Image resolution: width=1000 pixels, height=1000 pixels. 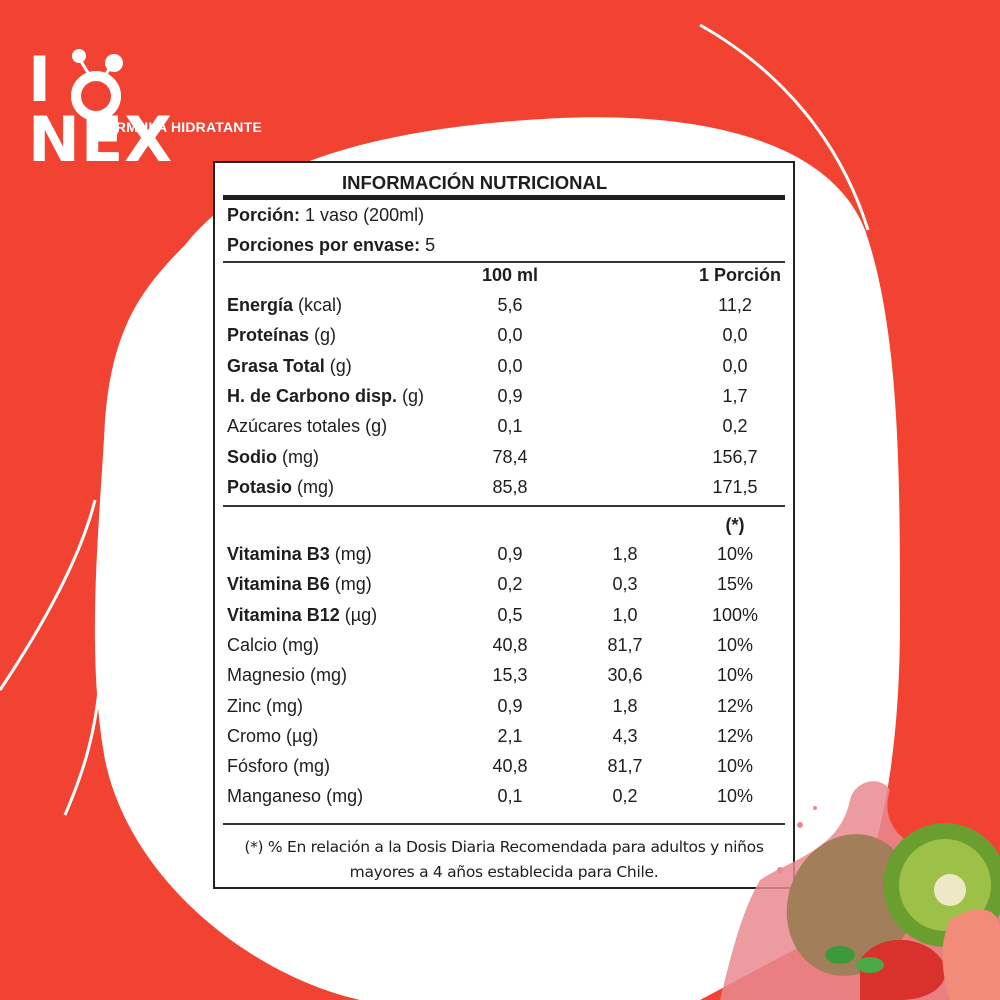 I want to click on nutrient-row: Manganeso (mg) 0,1 0,2 10%, so click(x=504, y=796).